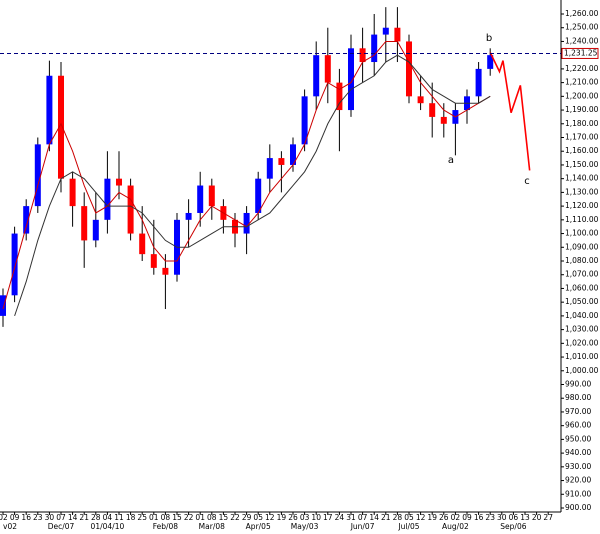 The width and height of the screenshot is (600, 534). I want to click on x-tick-label: 30, so click(502, 517).